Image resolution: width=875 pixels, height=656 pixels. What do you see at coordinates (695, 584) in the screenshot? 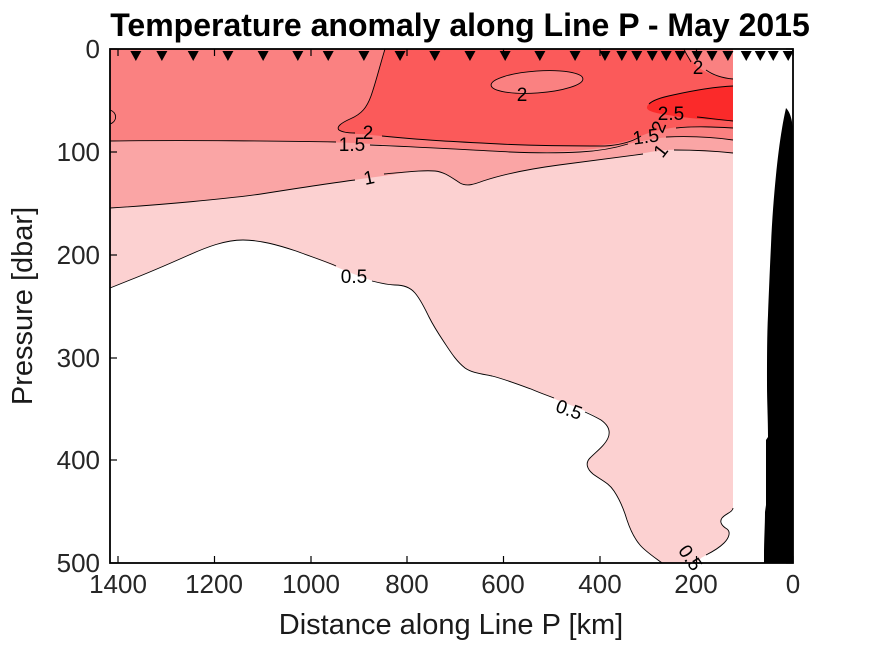
I see `x-tick-label: 200` at bounding box center [695, 584].